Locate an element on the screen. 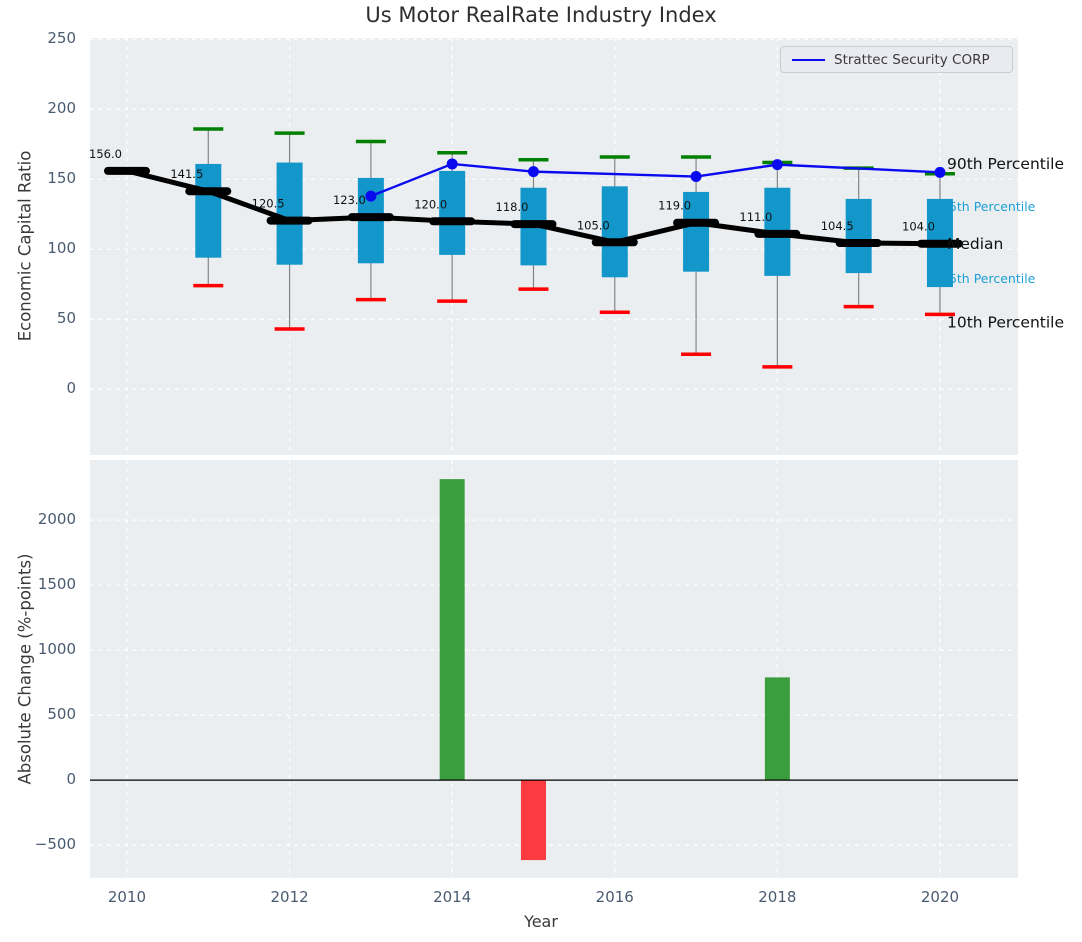  company-line is located at coordinates (655, 180).